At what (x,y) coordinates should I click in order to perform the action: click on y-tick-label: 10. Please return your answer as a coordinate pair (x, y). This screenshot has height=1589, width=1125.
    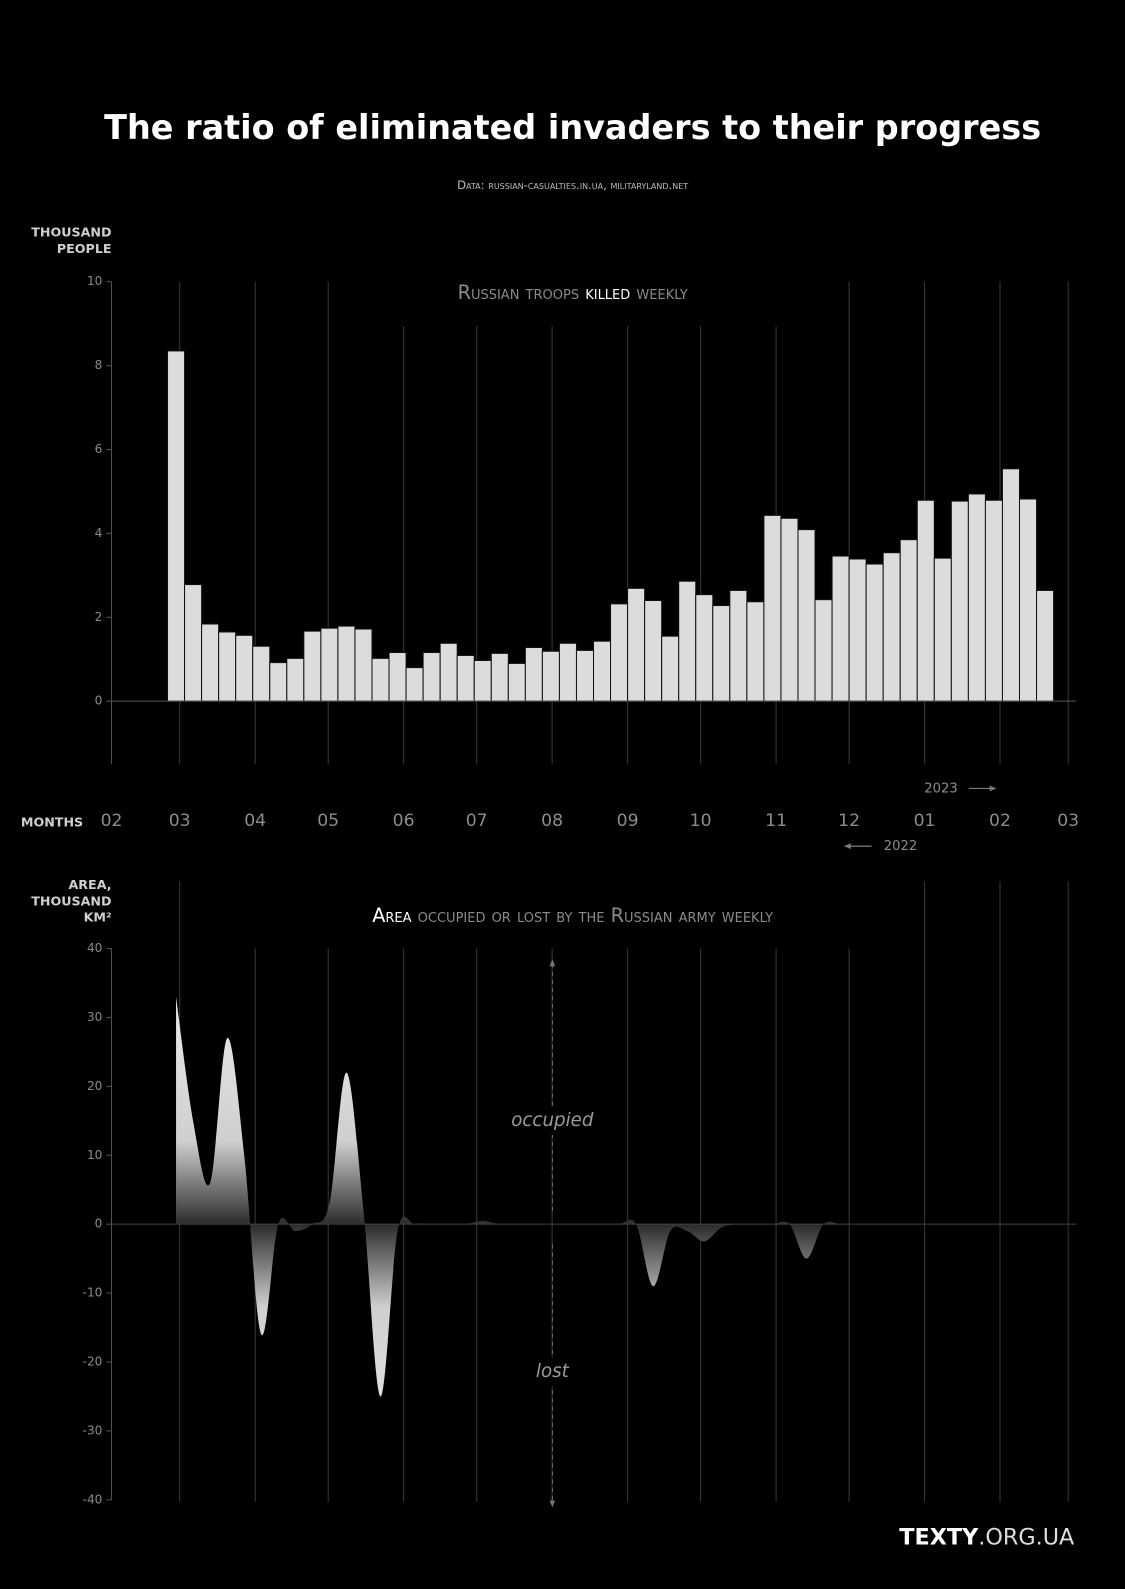
    Looking at the image, I should click on (94, 1155).